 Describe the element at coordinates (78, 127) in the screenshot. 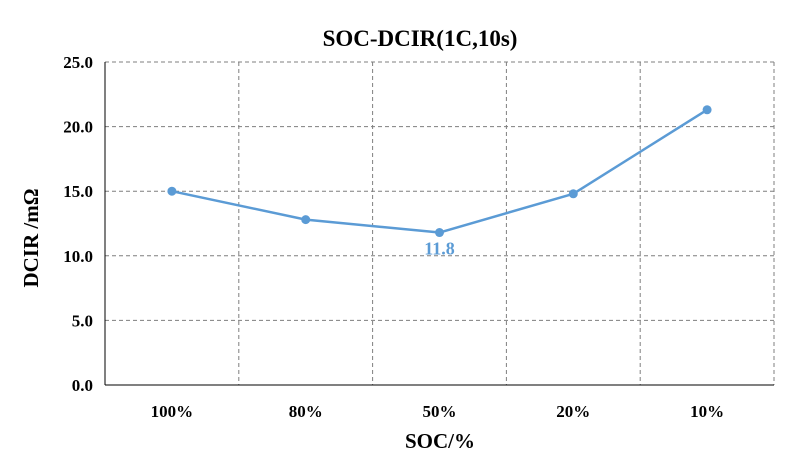

I see `y-tick-label: 20.0` at that location.